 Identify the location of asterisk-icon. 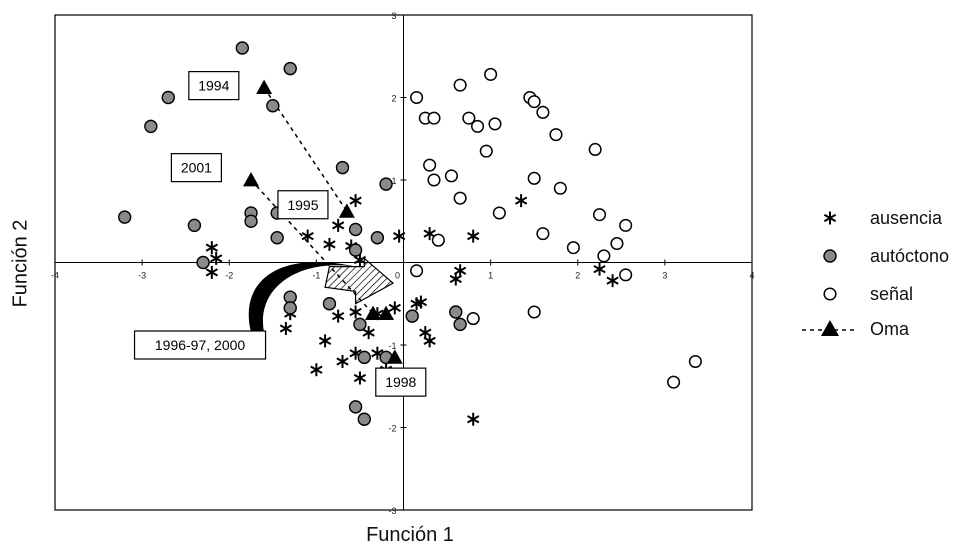
(830, 218).